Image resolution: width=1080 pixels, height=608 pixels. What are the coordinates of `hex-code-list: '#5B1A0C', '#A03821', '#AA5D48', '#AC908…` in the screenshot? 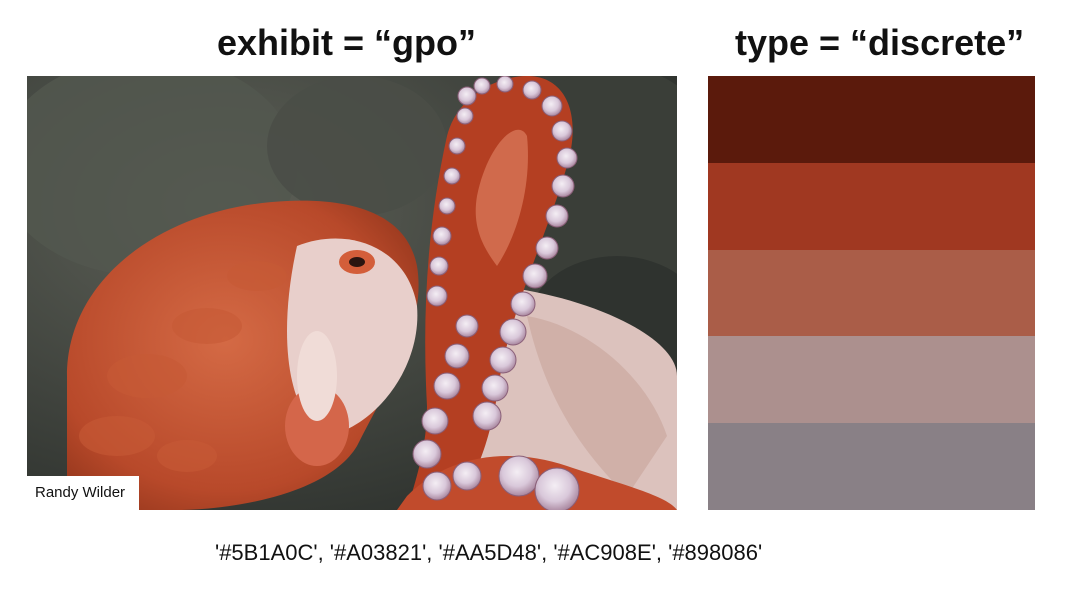 It's located at (489, 552).